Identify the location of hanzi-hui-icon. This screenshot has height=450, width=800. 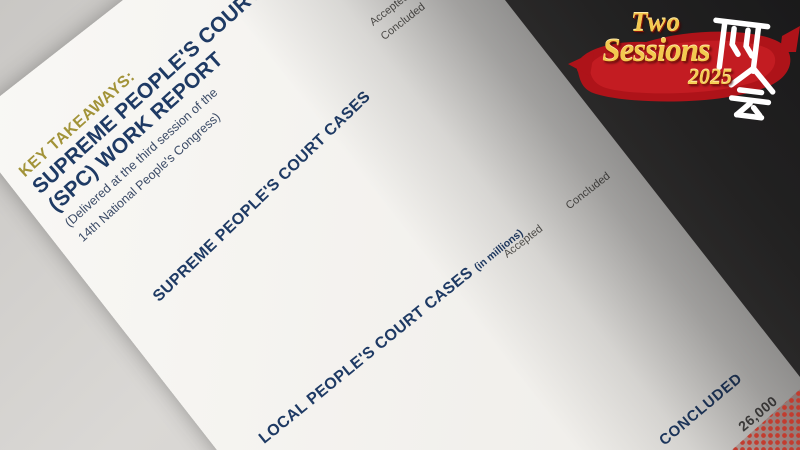
(752, 93).